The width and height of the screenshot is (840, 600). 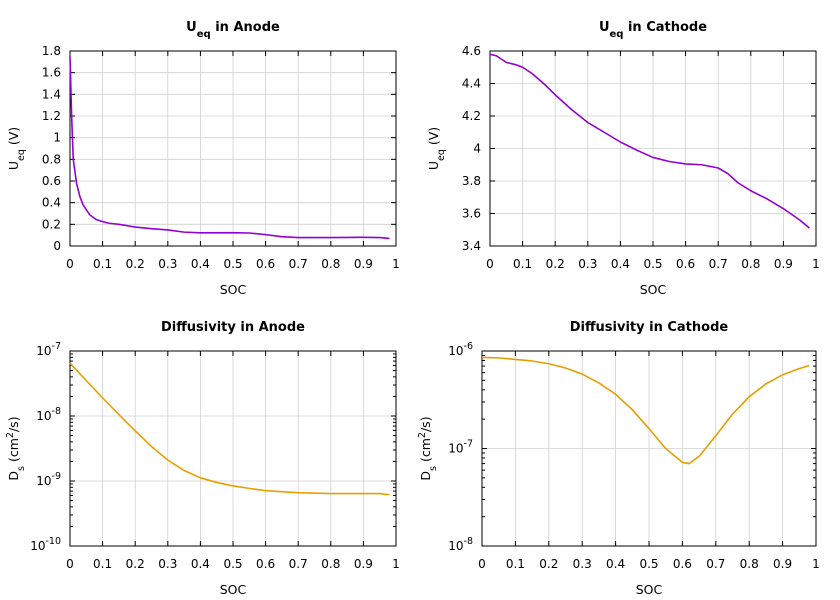 What do you see at coordinates (57, 246) in the screenshot?
I see `y-tick-label: 0` at bounding box center [57, 246].